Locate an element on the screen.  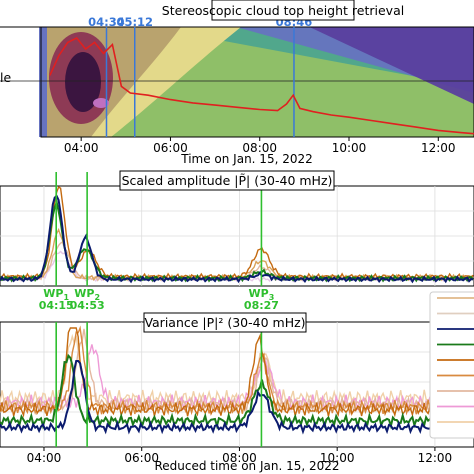
heatmap-tick-label-1: 06:00 is located at coordinates (170, 148).